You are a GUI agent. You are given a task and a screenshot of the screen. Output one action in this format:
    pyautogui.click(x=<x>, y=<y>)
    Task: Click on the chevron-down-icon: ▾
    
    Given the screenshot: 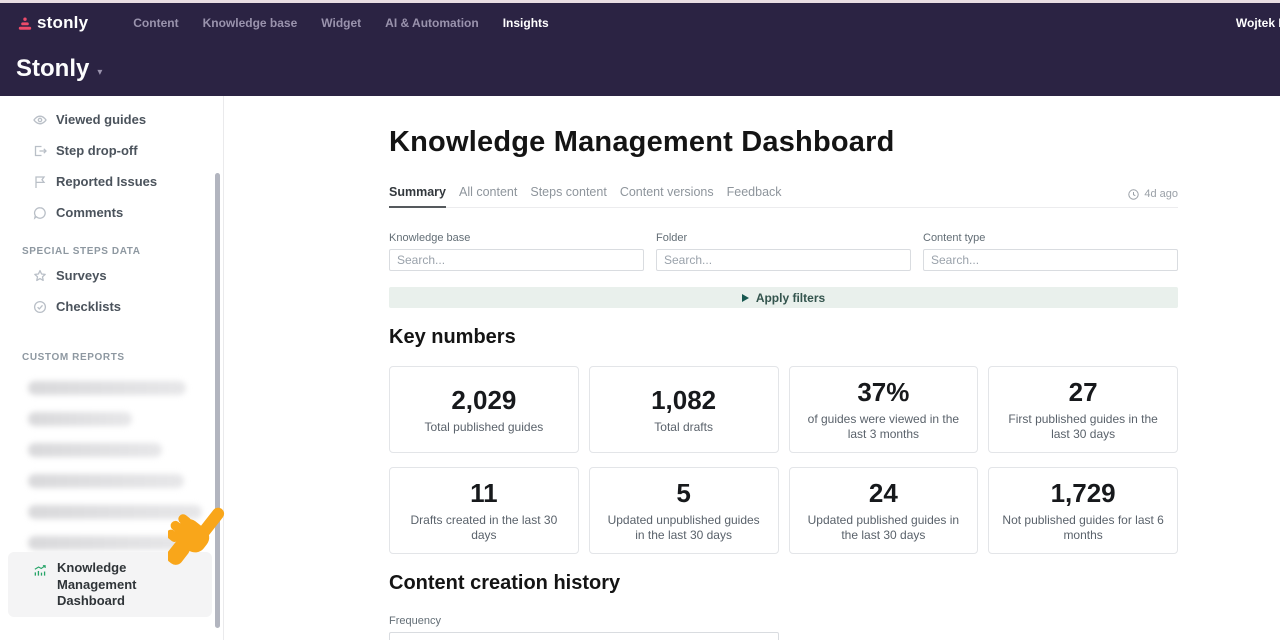 What is the action you would take?
    pyautogui.click(x=100, y=72)
    